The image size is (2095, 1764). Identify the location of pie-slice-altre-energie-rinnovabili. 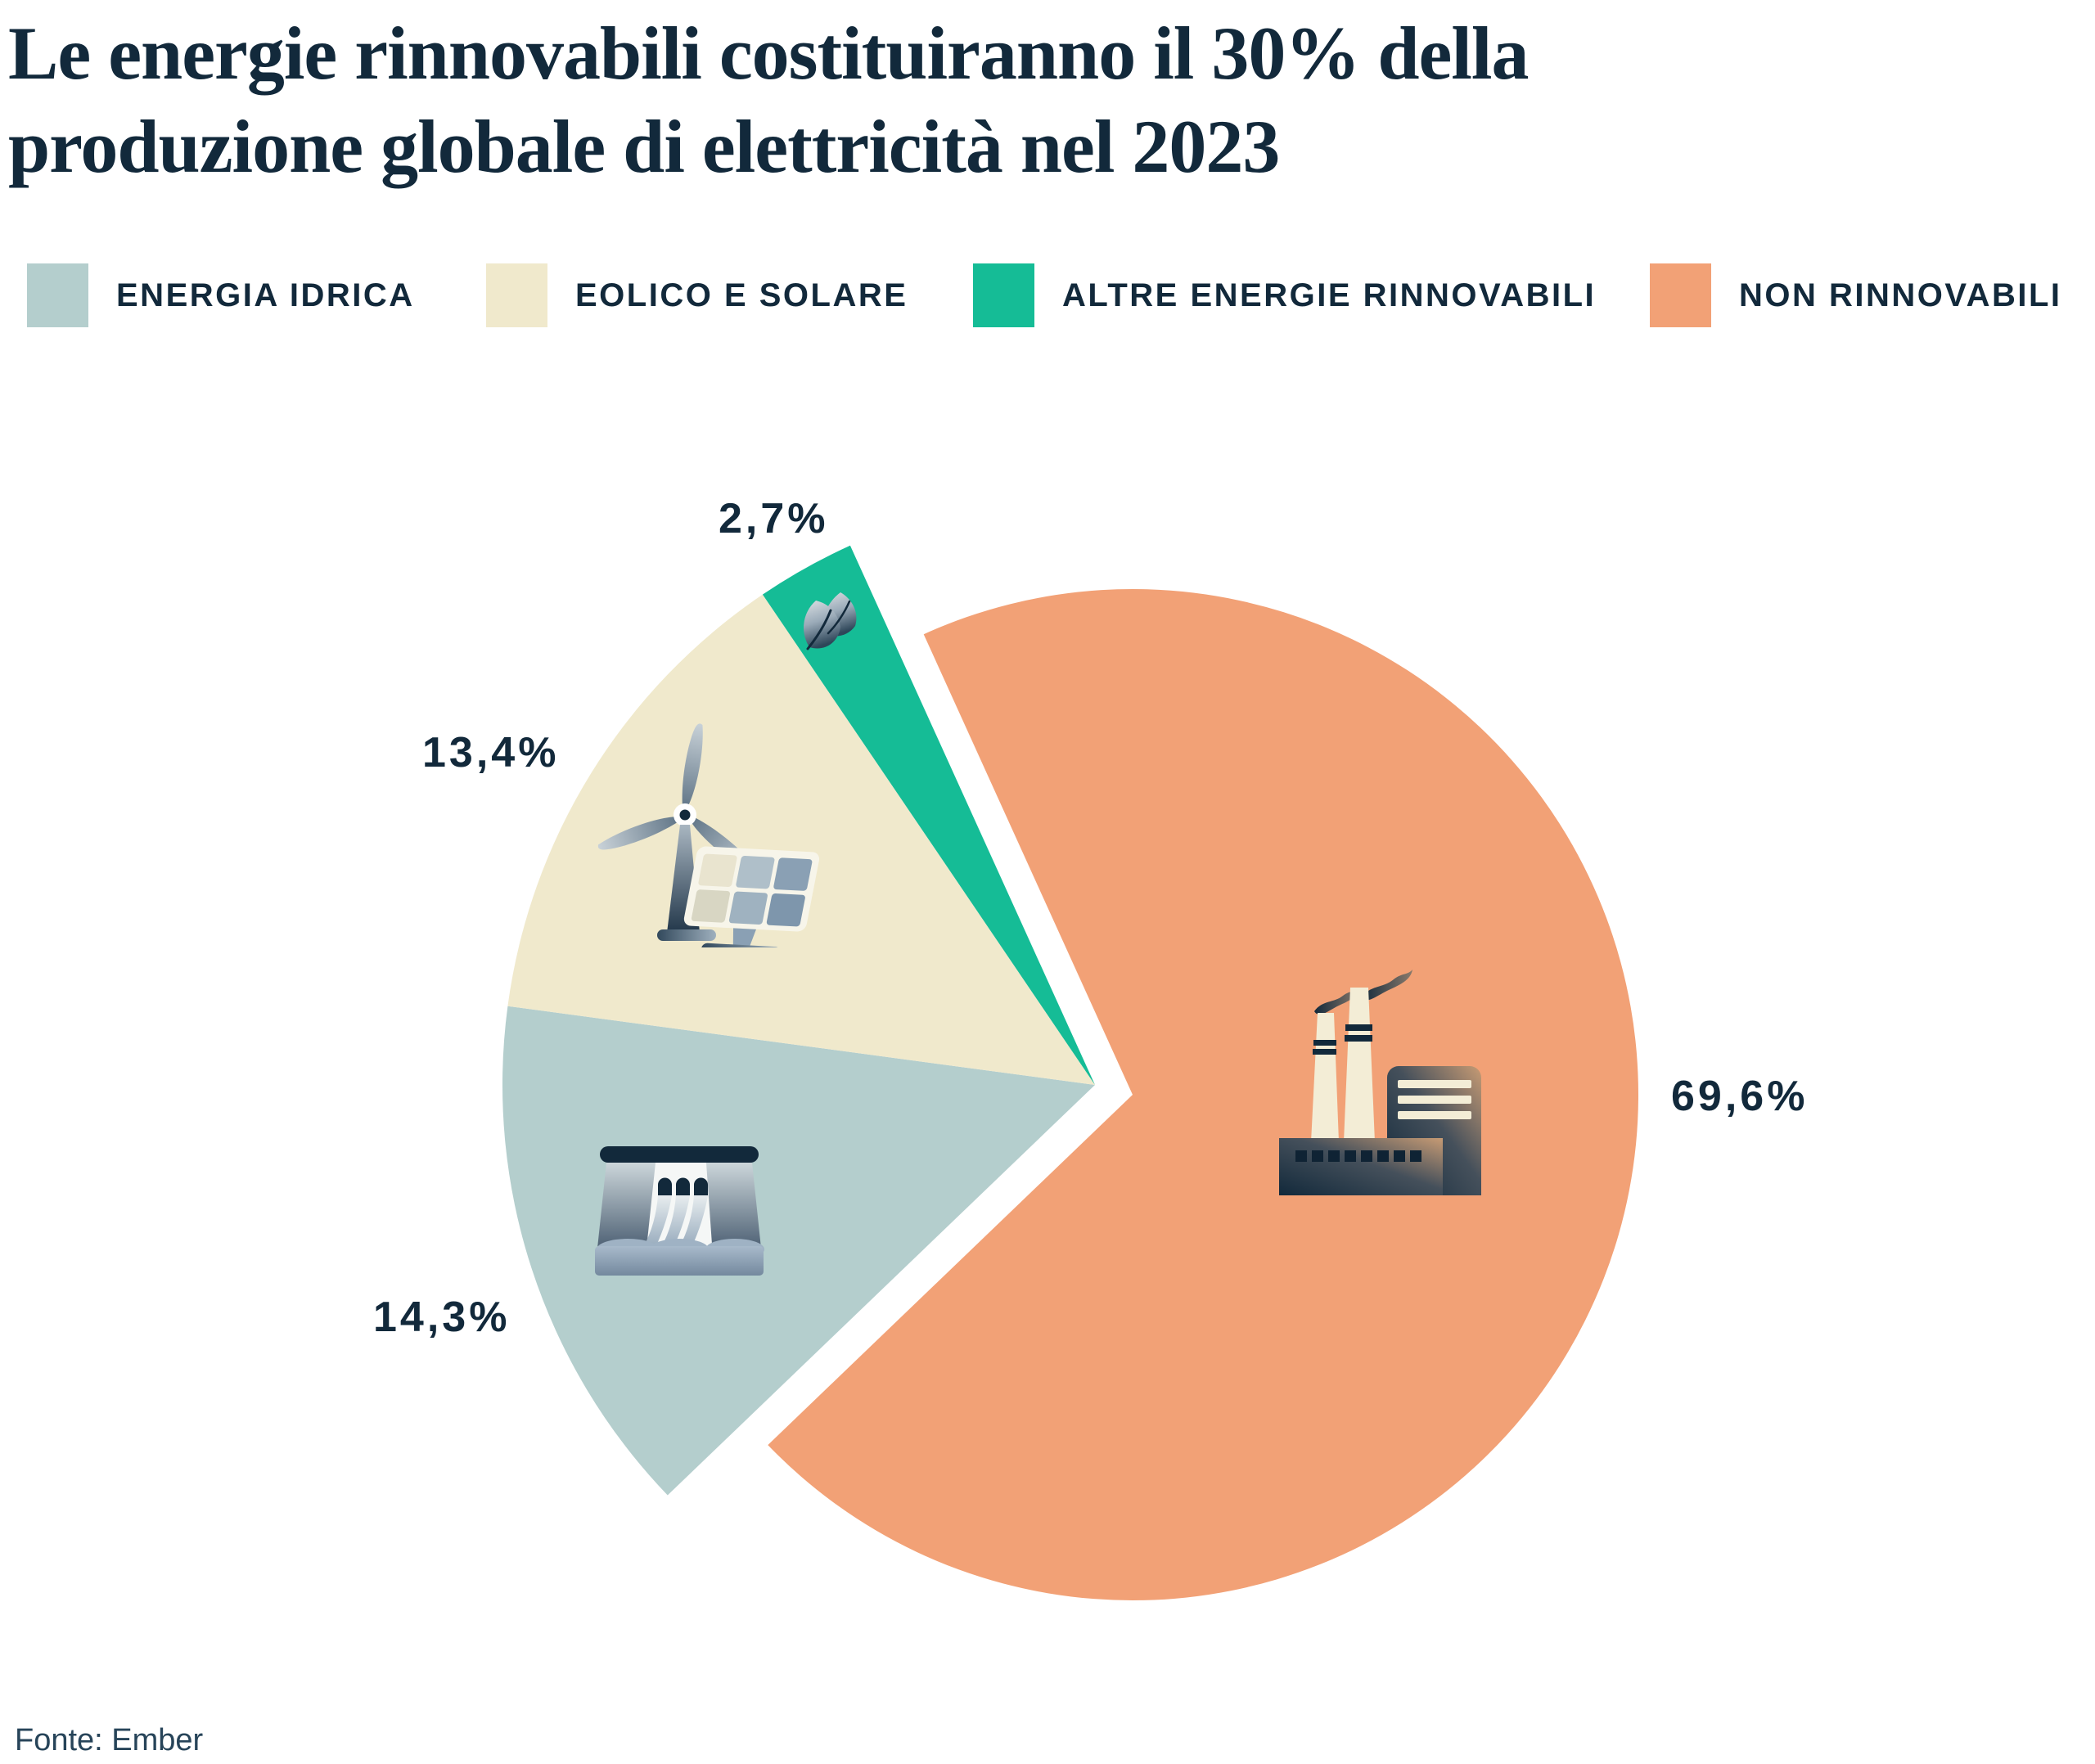
(929, 815).